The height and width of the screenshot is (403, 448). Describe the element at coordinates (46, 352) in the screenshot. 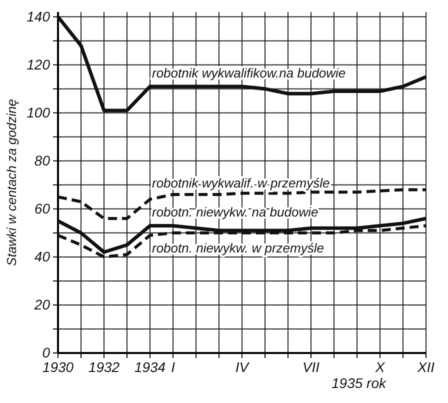

I see `y-tick-label: 0` at that location.